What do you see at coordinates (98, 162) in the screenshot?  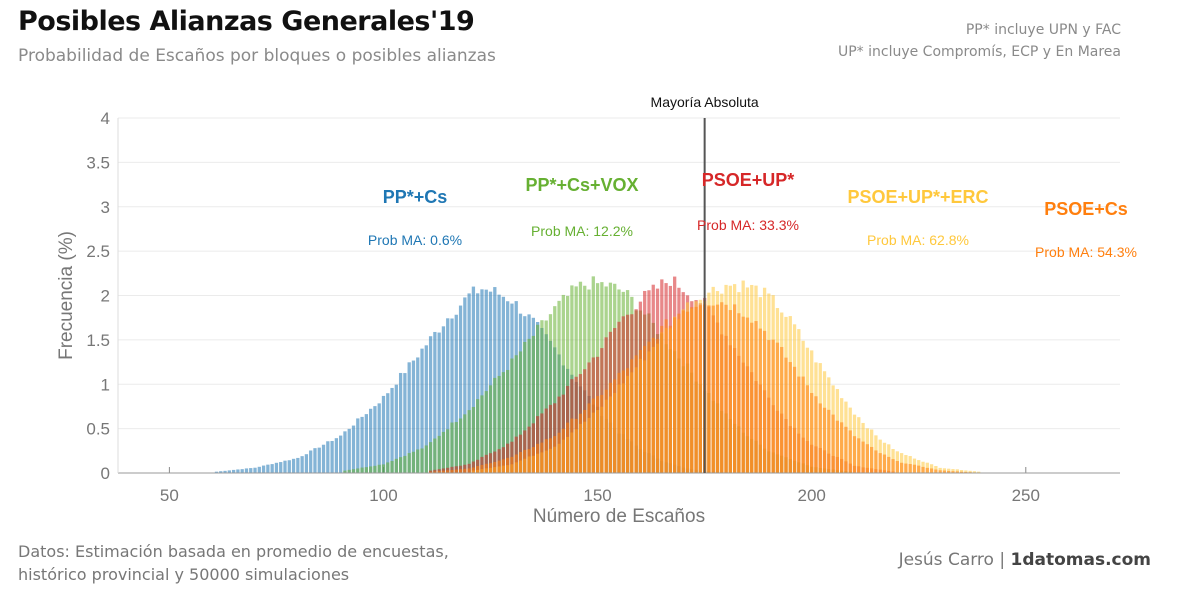 I see `y-tick-label: 3.5` at bounding box center [98, 162].